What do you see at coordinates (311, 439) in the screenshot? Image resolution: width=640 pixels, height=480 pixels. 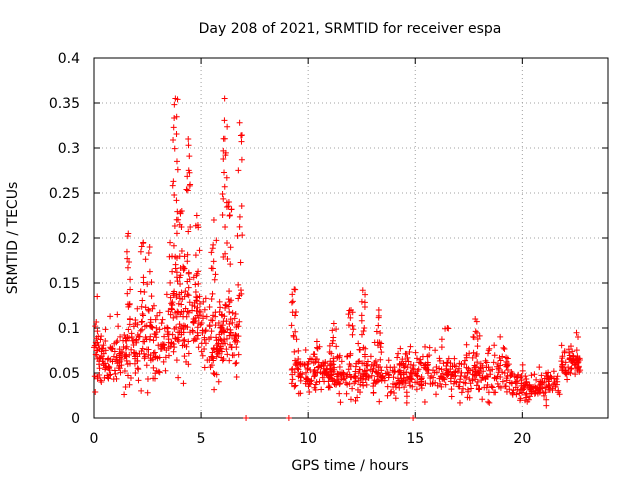 I see `x-tick-labels: 0 5 10 15 20` at bounding box center [311, 439].